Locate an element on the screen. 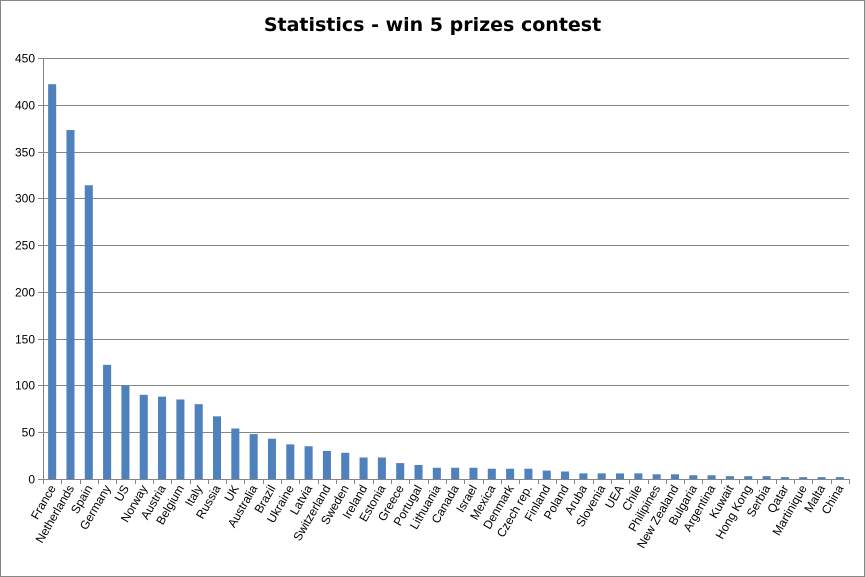 The width and height of the screenshot is (865, 577). chart-title: Statistics - win 5 prizes contest is located at coordinates (432, 25).